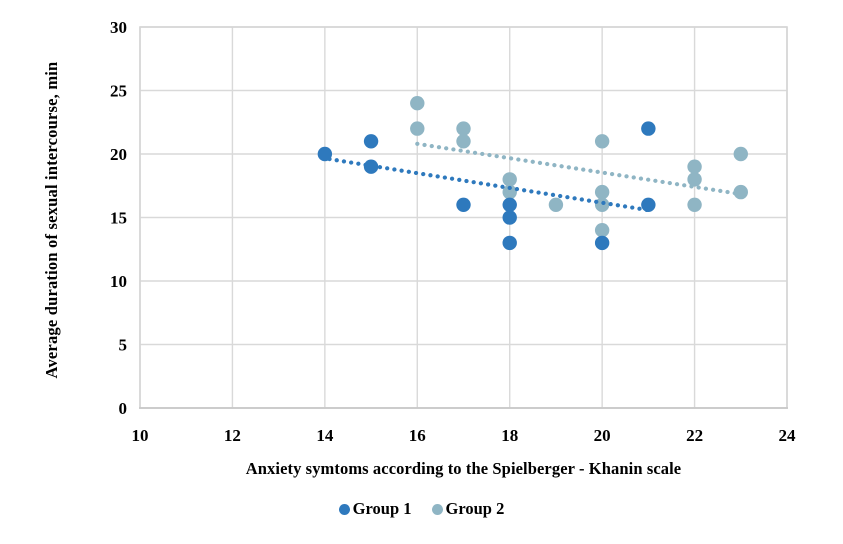  I want to click on x-tick-label: 14, so click(325, 435).